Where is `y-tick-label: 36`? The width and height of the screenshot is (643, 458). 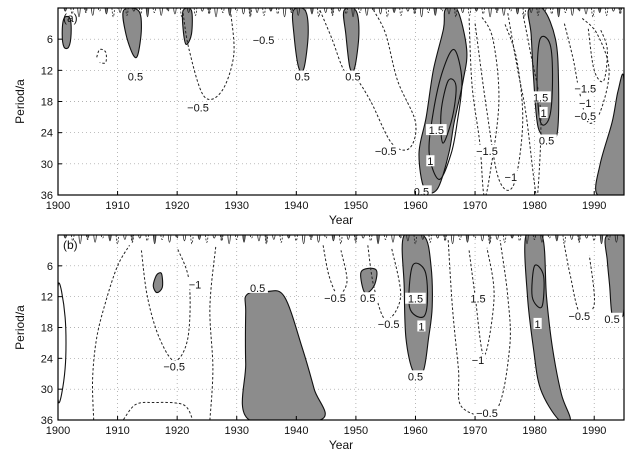
y-tick-label: 36 is located at coordinates (47, 421).